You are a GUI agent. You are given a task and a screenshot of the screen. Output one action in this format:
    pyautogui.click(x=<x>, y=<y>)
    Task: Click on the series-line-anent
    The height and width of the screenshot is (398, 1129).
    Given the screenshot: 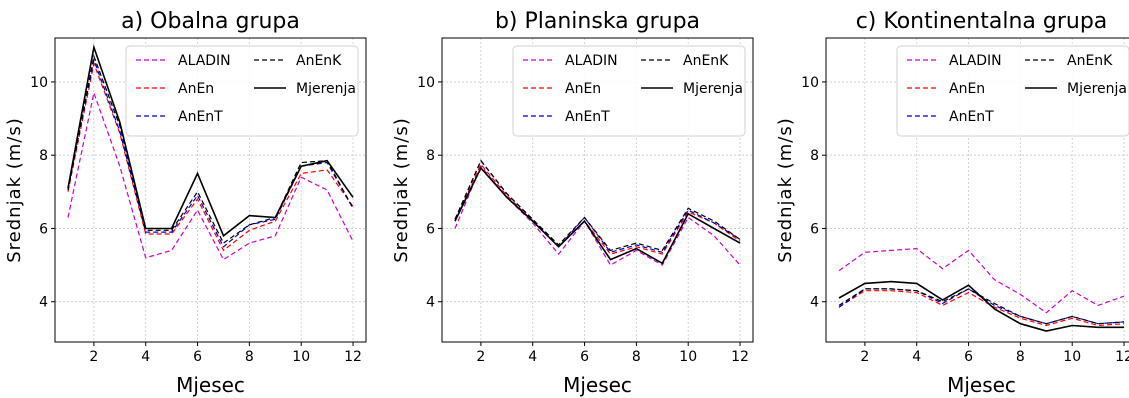 What is the action you would take?
    pyautogui.click(x=981, y=306)
    